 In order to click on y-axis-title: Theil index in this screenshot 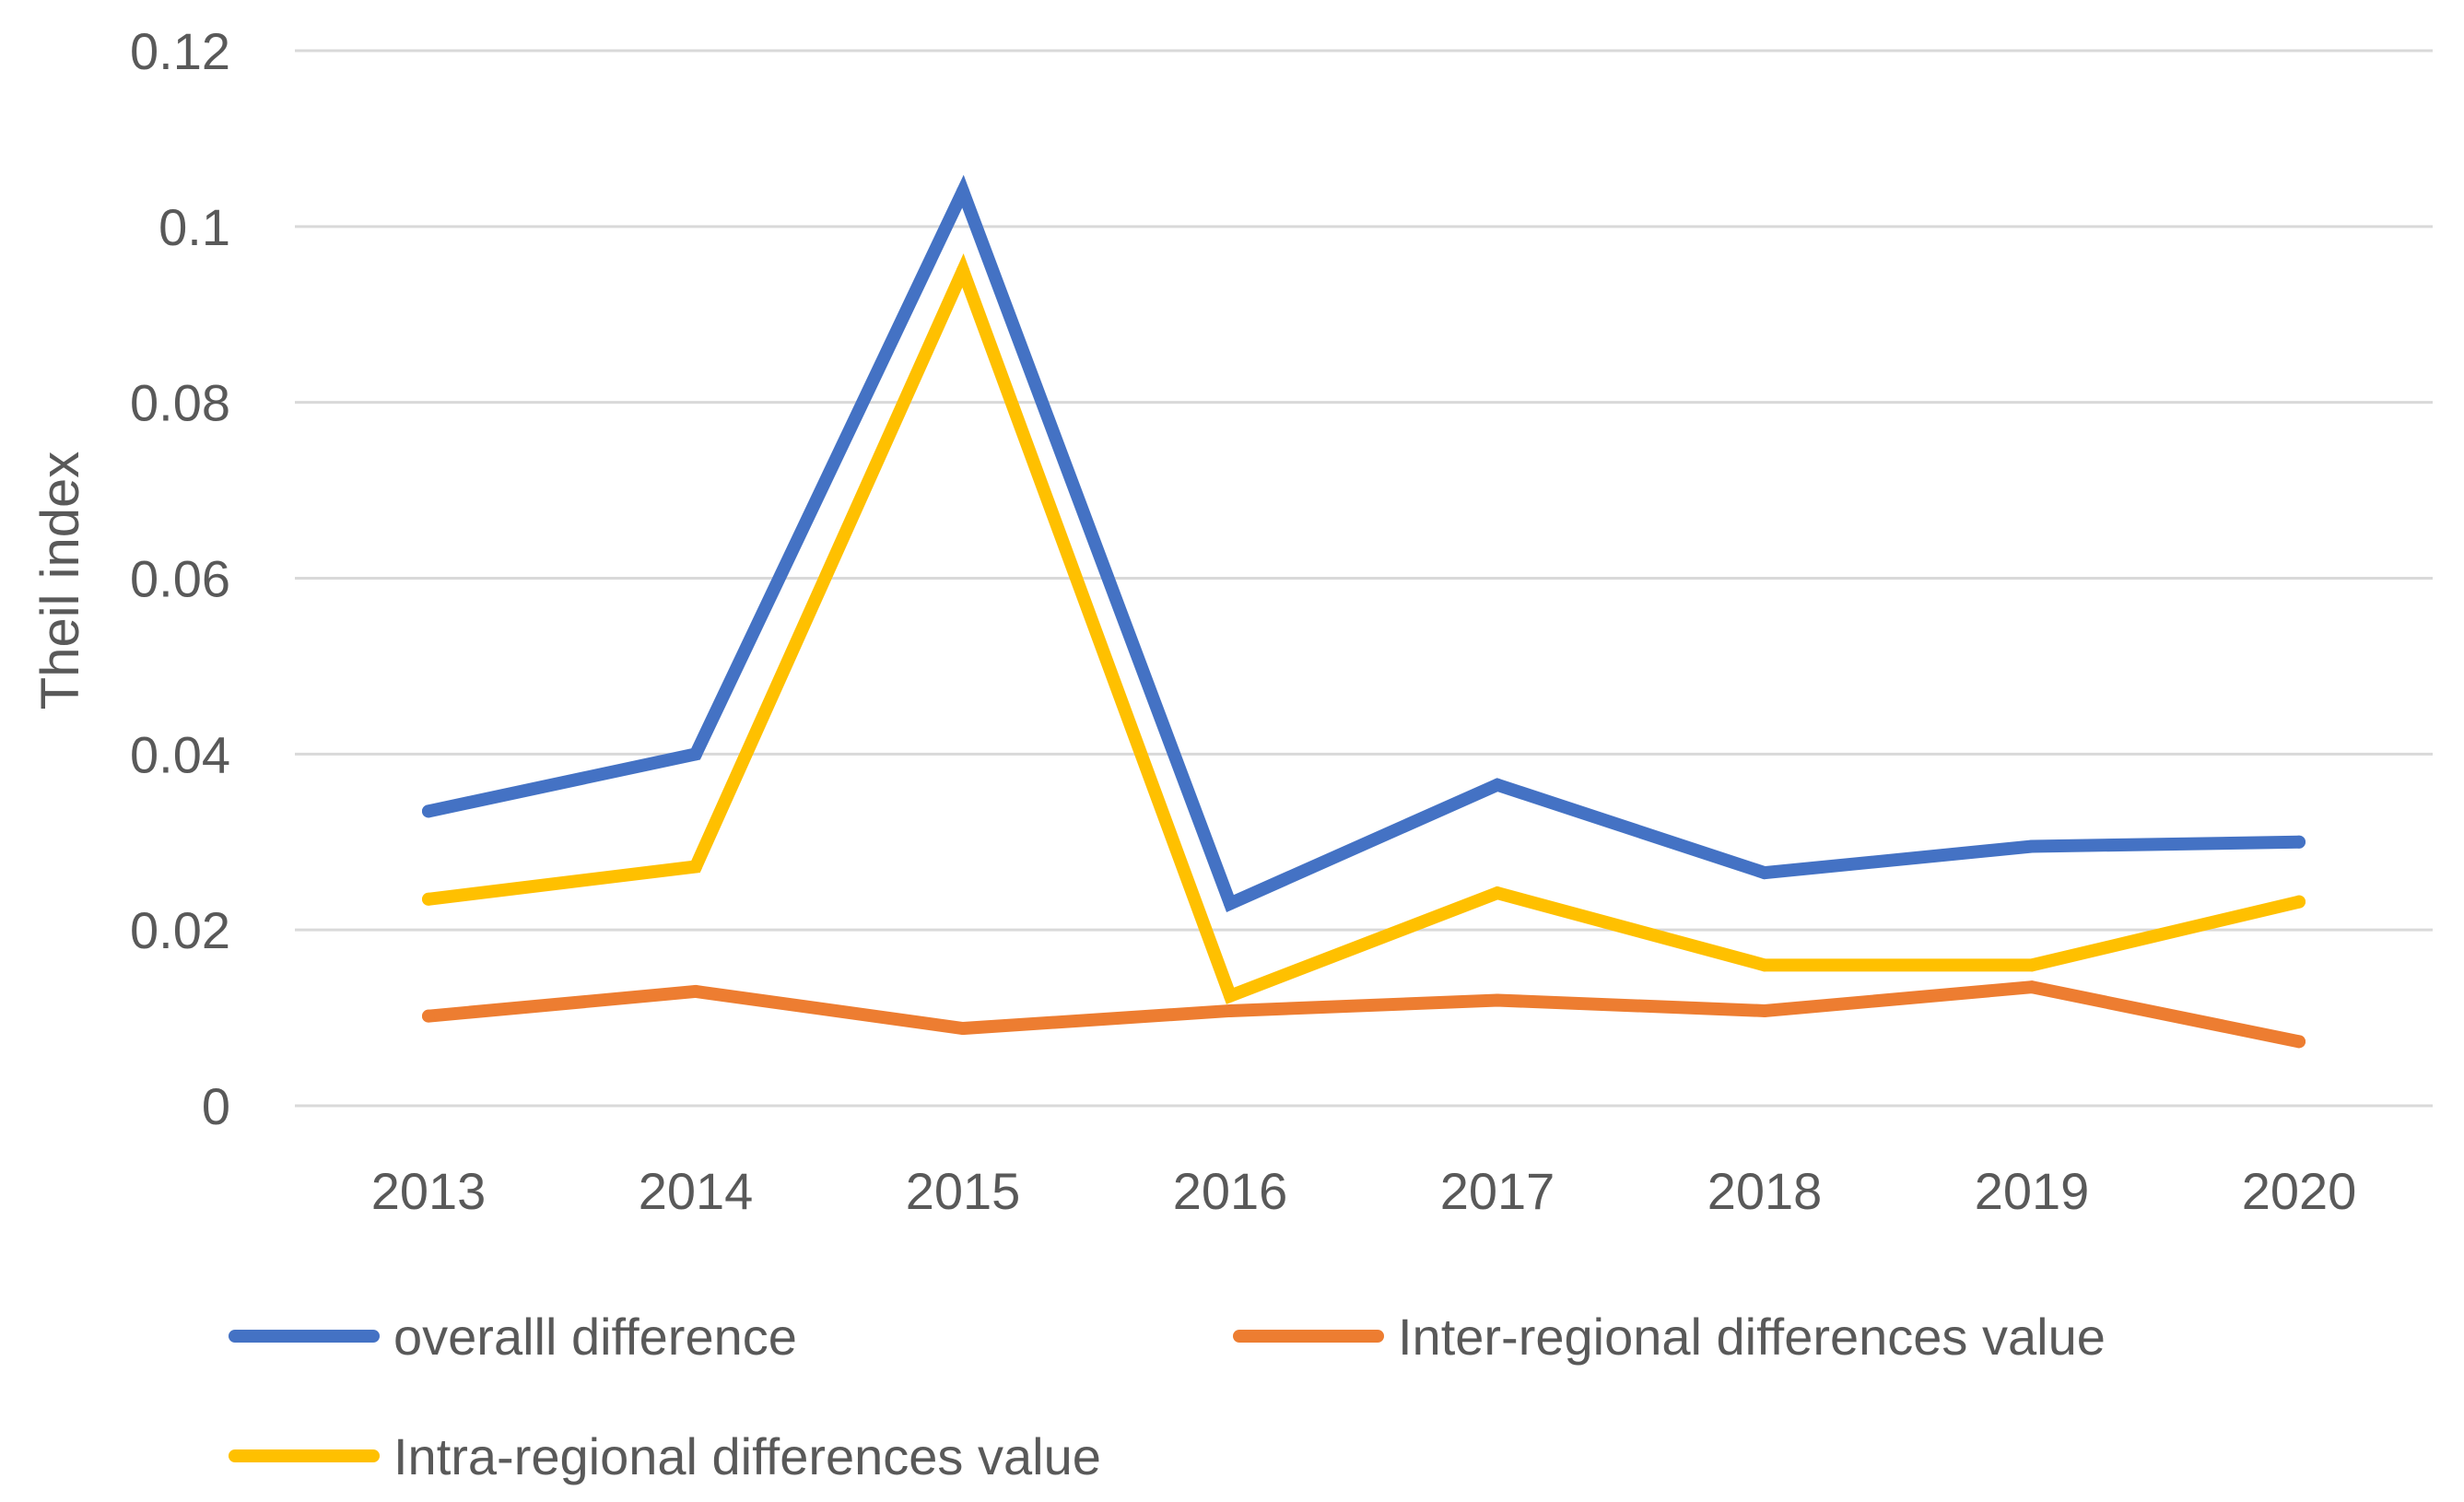, I will do `click(60, 581)`.